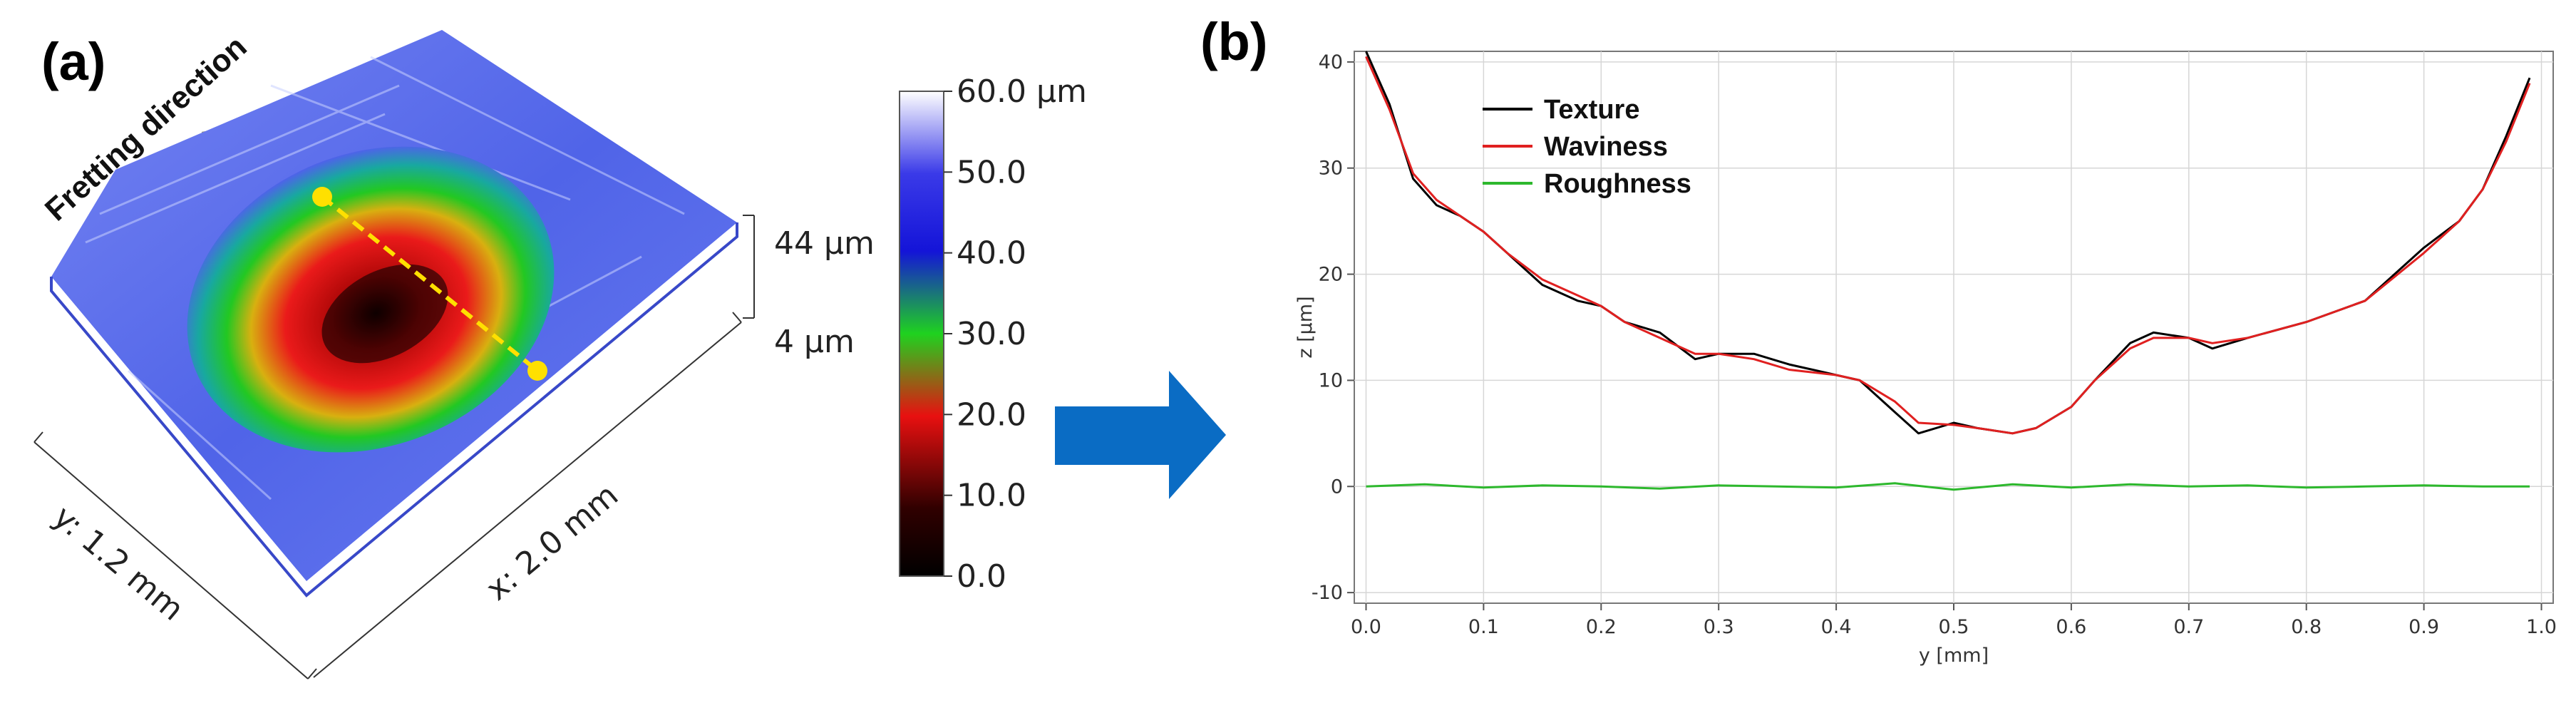 Image resolution: width=2576 pixels, height=718 pixels. Describe the element at coordinates (1331, 169) in the screenshot. I see `y-tick-label: 30` at that location.